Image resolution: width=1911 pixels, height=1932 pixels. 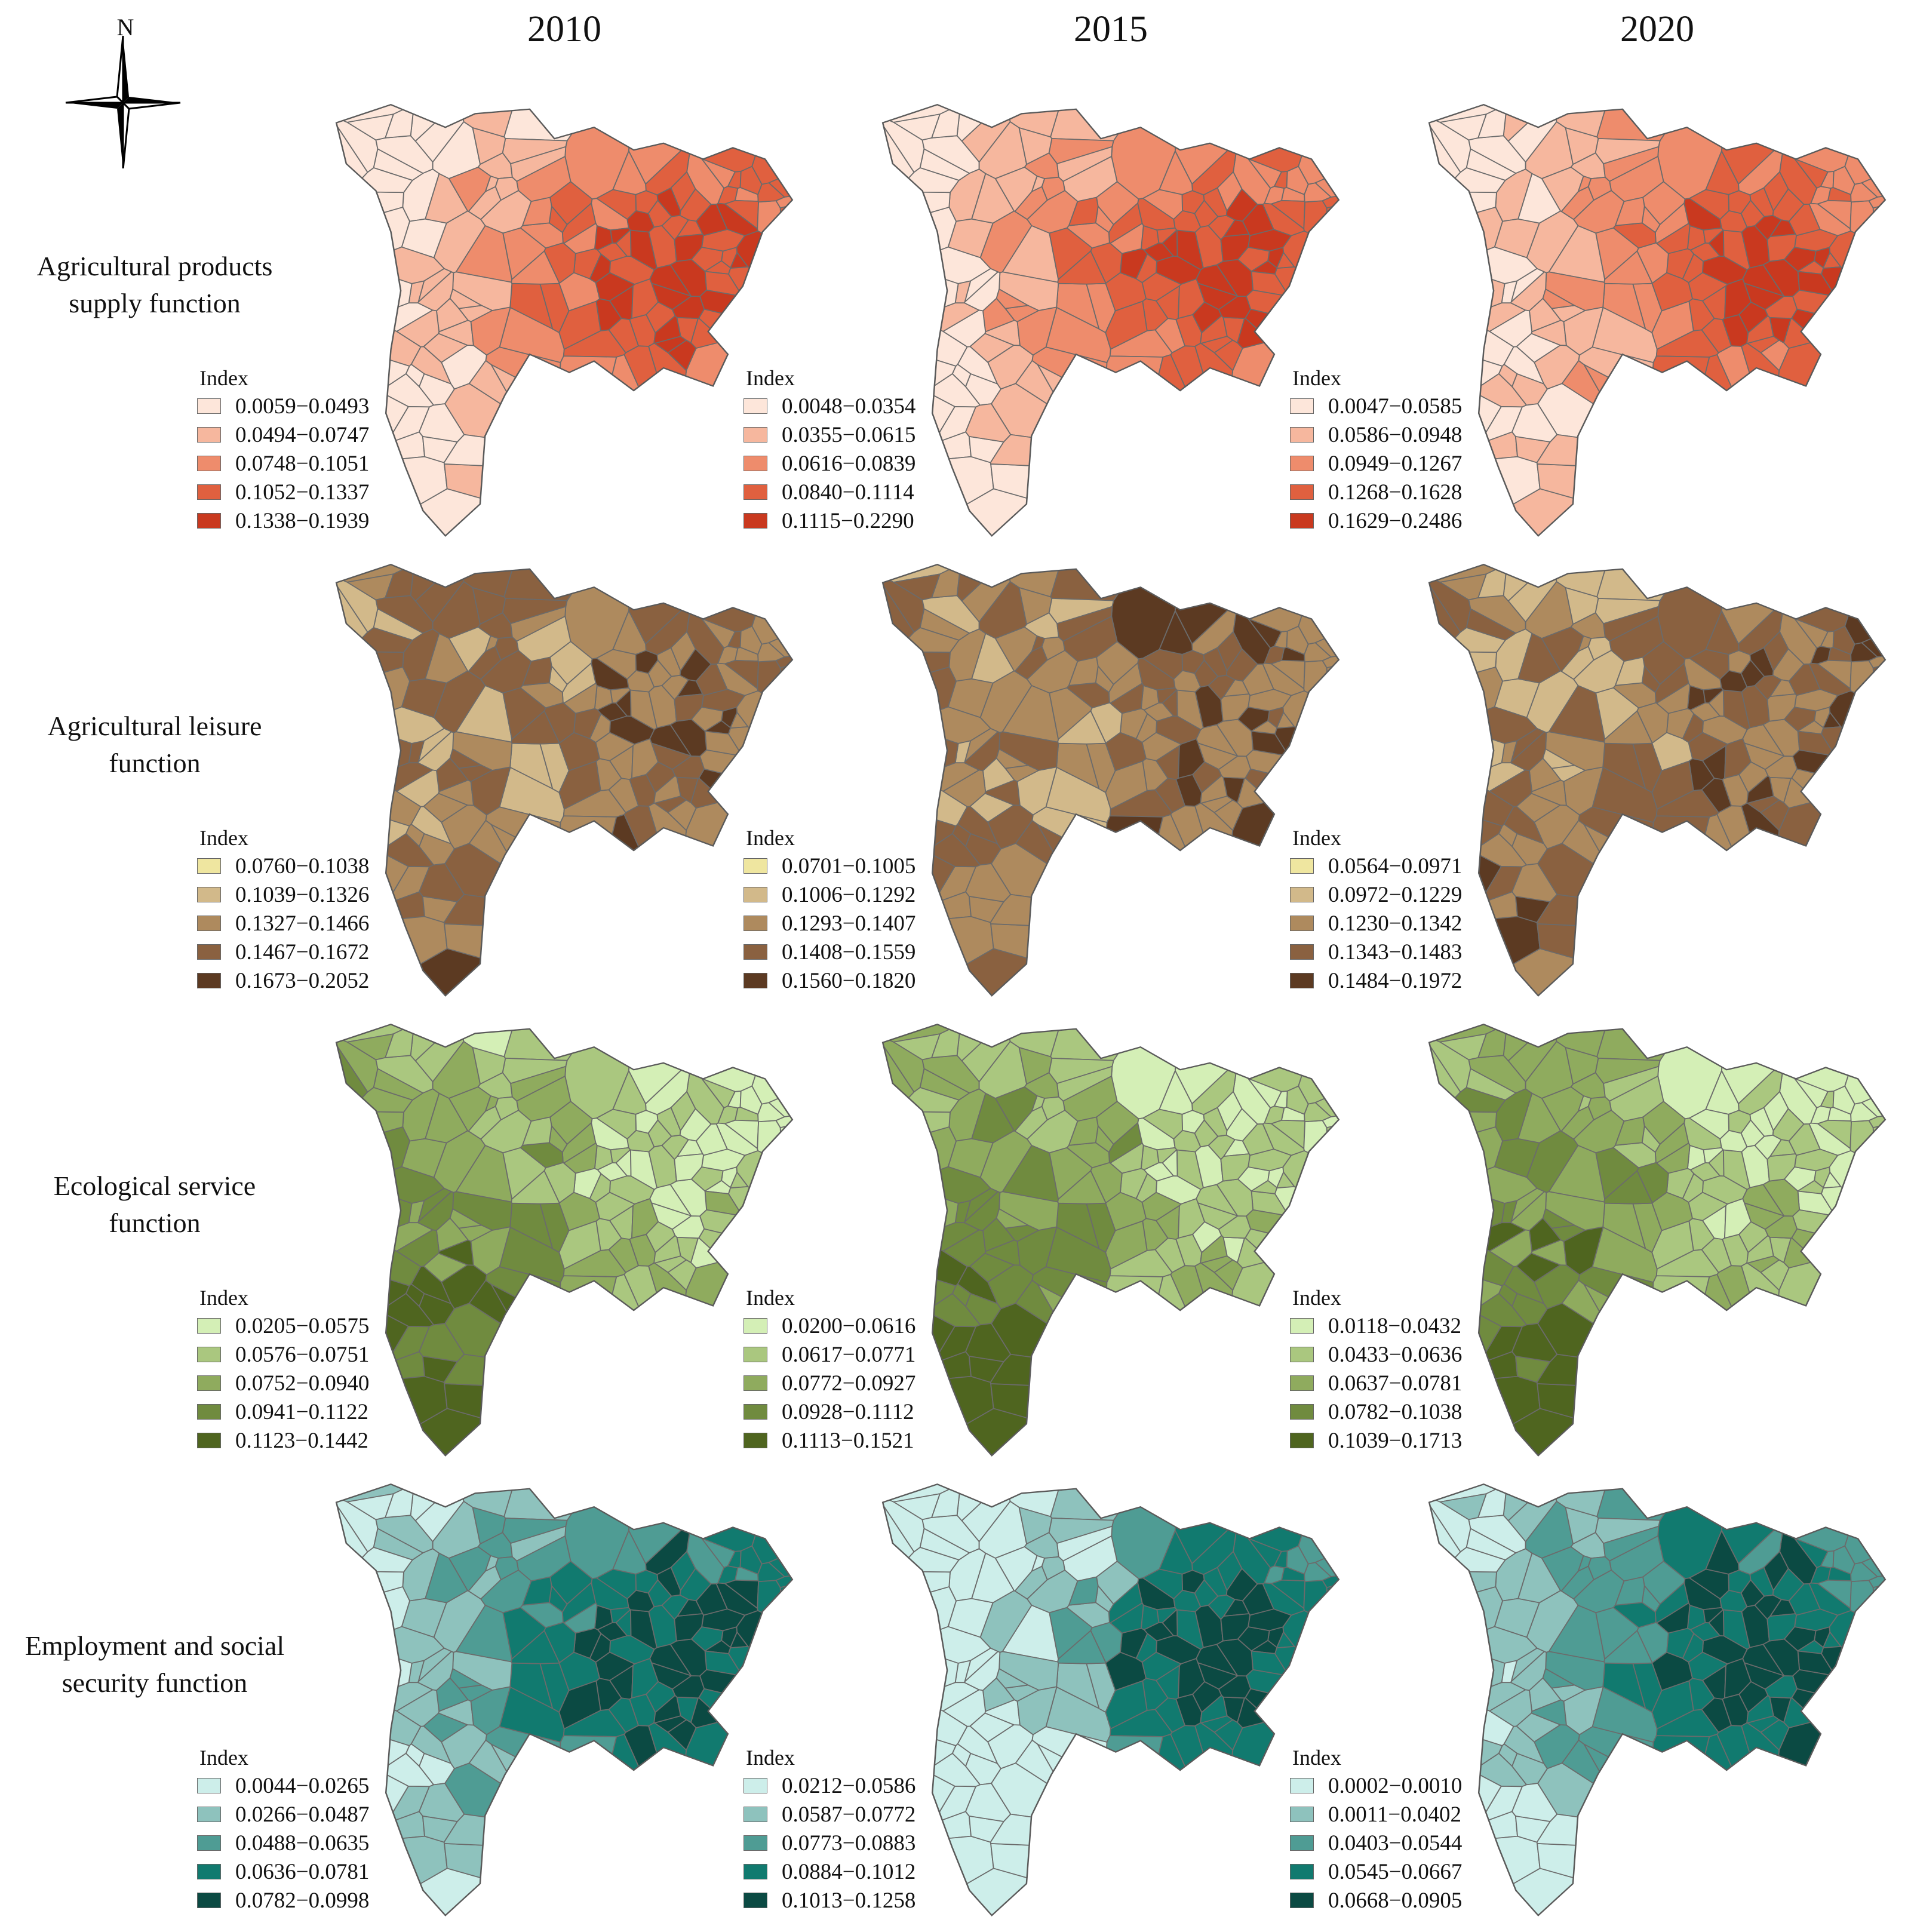 What do you see at coordinates (880, 1785) in the screenshot?
I see `legend-item: 0.0212−0.0586` at bounding box center [880, 1785].